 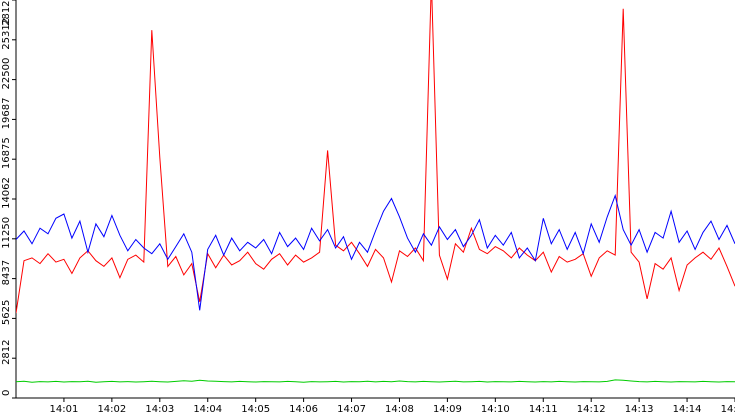 What do you see at coordinates (6, 114) in the screenshot?
I see `y-tick-label: 19687` at bounding box center [6, 114].